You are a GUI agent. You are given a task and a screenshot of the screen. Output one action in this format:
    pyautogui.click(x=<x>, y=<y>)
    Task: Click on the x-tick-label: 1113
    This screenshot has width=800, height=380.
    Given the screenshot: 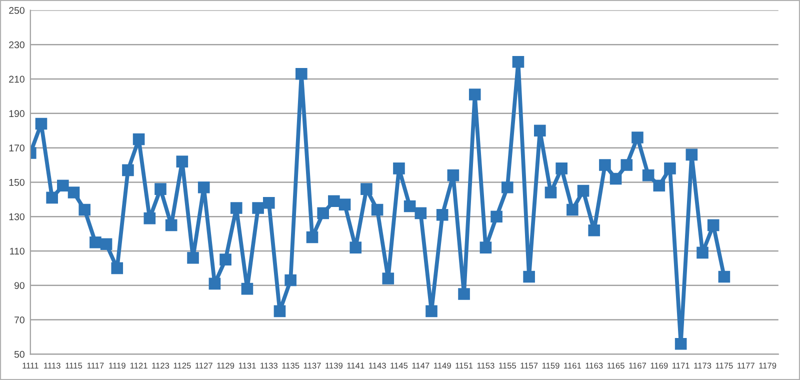 What is the action you would take?
    pyautogui.click(x=52, y=365)
    